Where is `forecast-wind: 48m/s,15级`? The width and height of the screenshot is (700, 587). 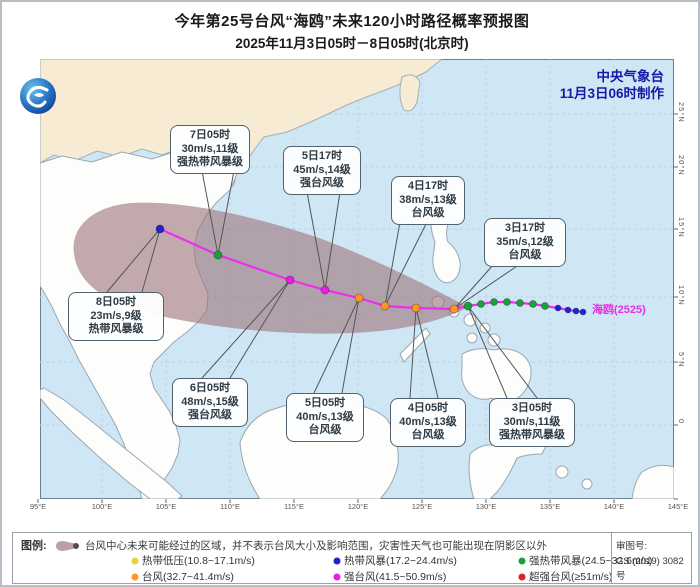 forecast-wind: 48m/s,15级 is located at coordinates (210, 401).